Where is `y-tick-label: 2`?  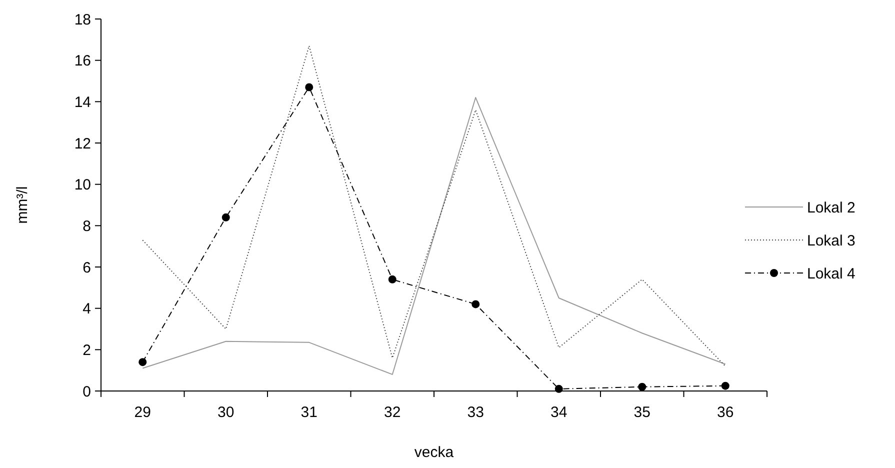
y-tick-label: 2 is located at coordinates (86, 350).